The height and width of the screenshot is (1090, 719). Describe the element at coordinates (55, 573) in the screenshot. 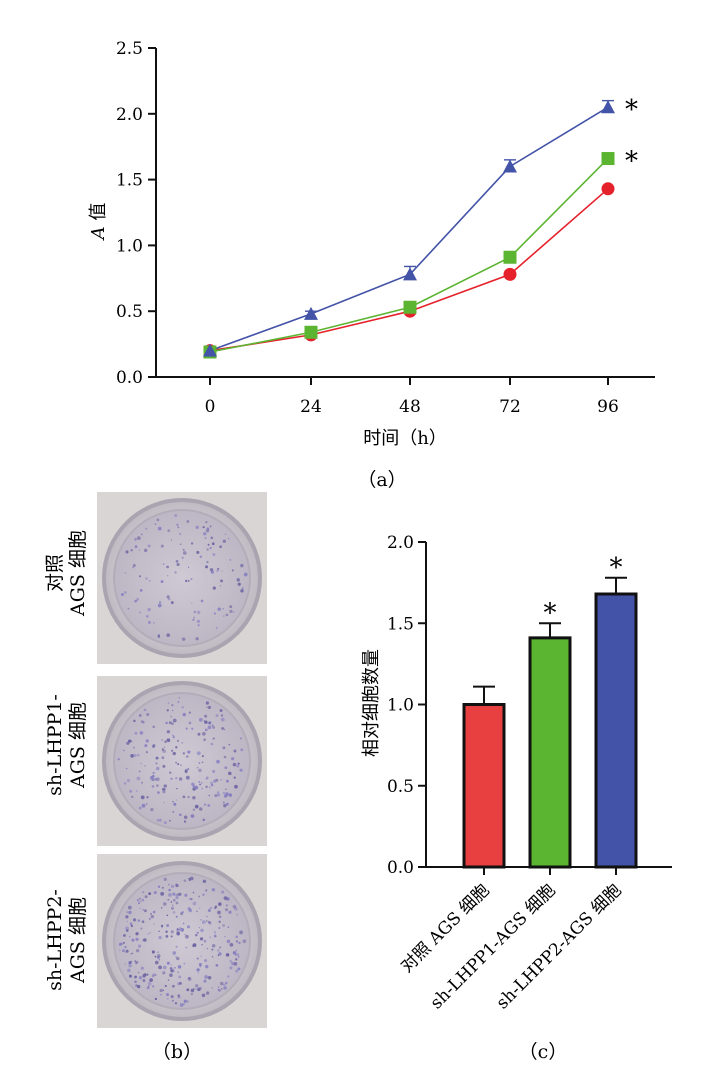

I see `row-label-control-line1: 对照` at that location.